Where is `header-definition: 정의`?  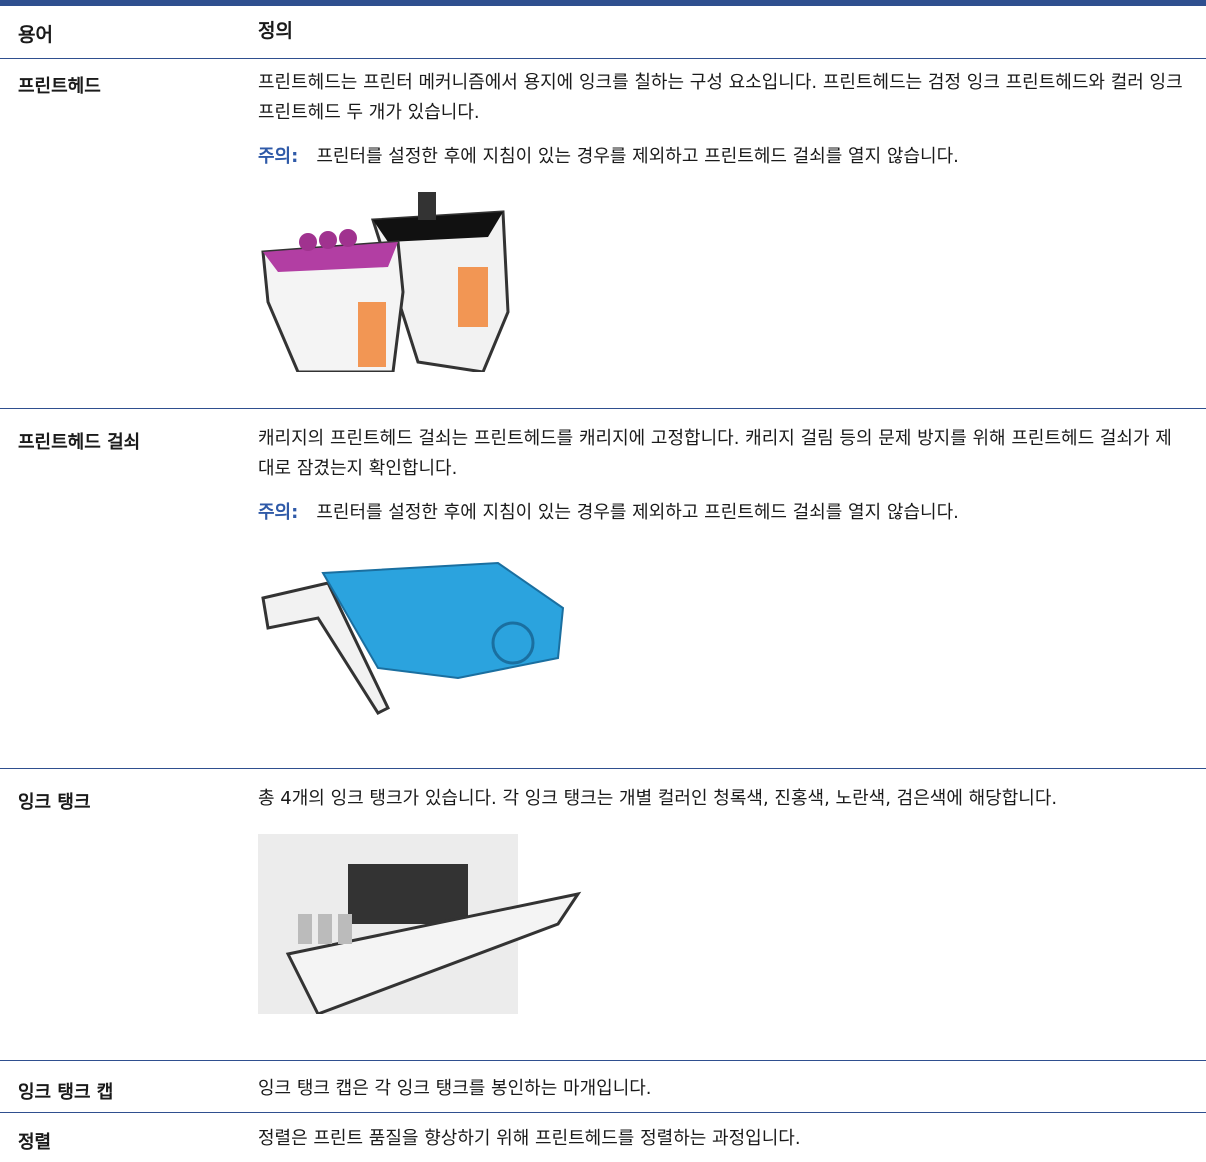
header-definition: 정의 is located at coordinates (275, 31).